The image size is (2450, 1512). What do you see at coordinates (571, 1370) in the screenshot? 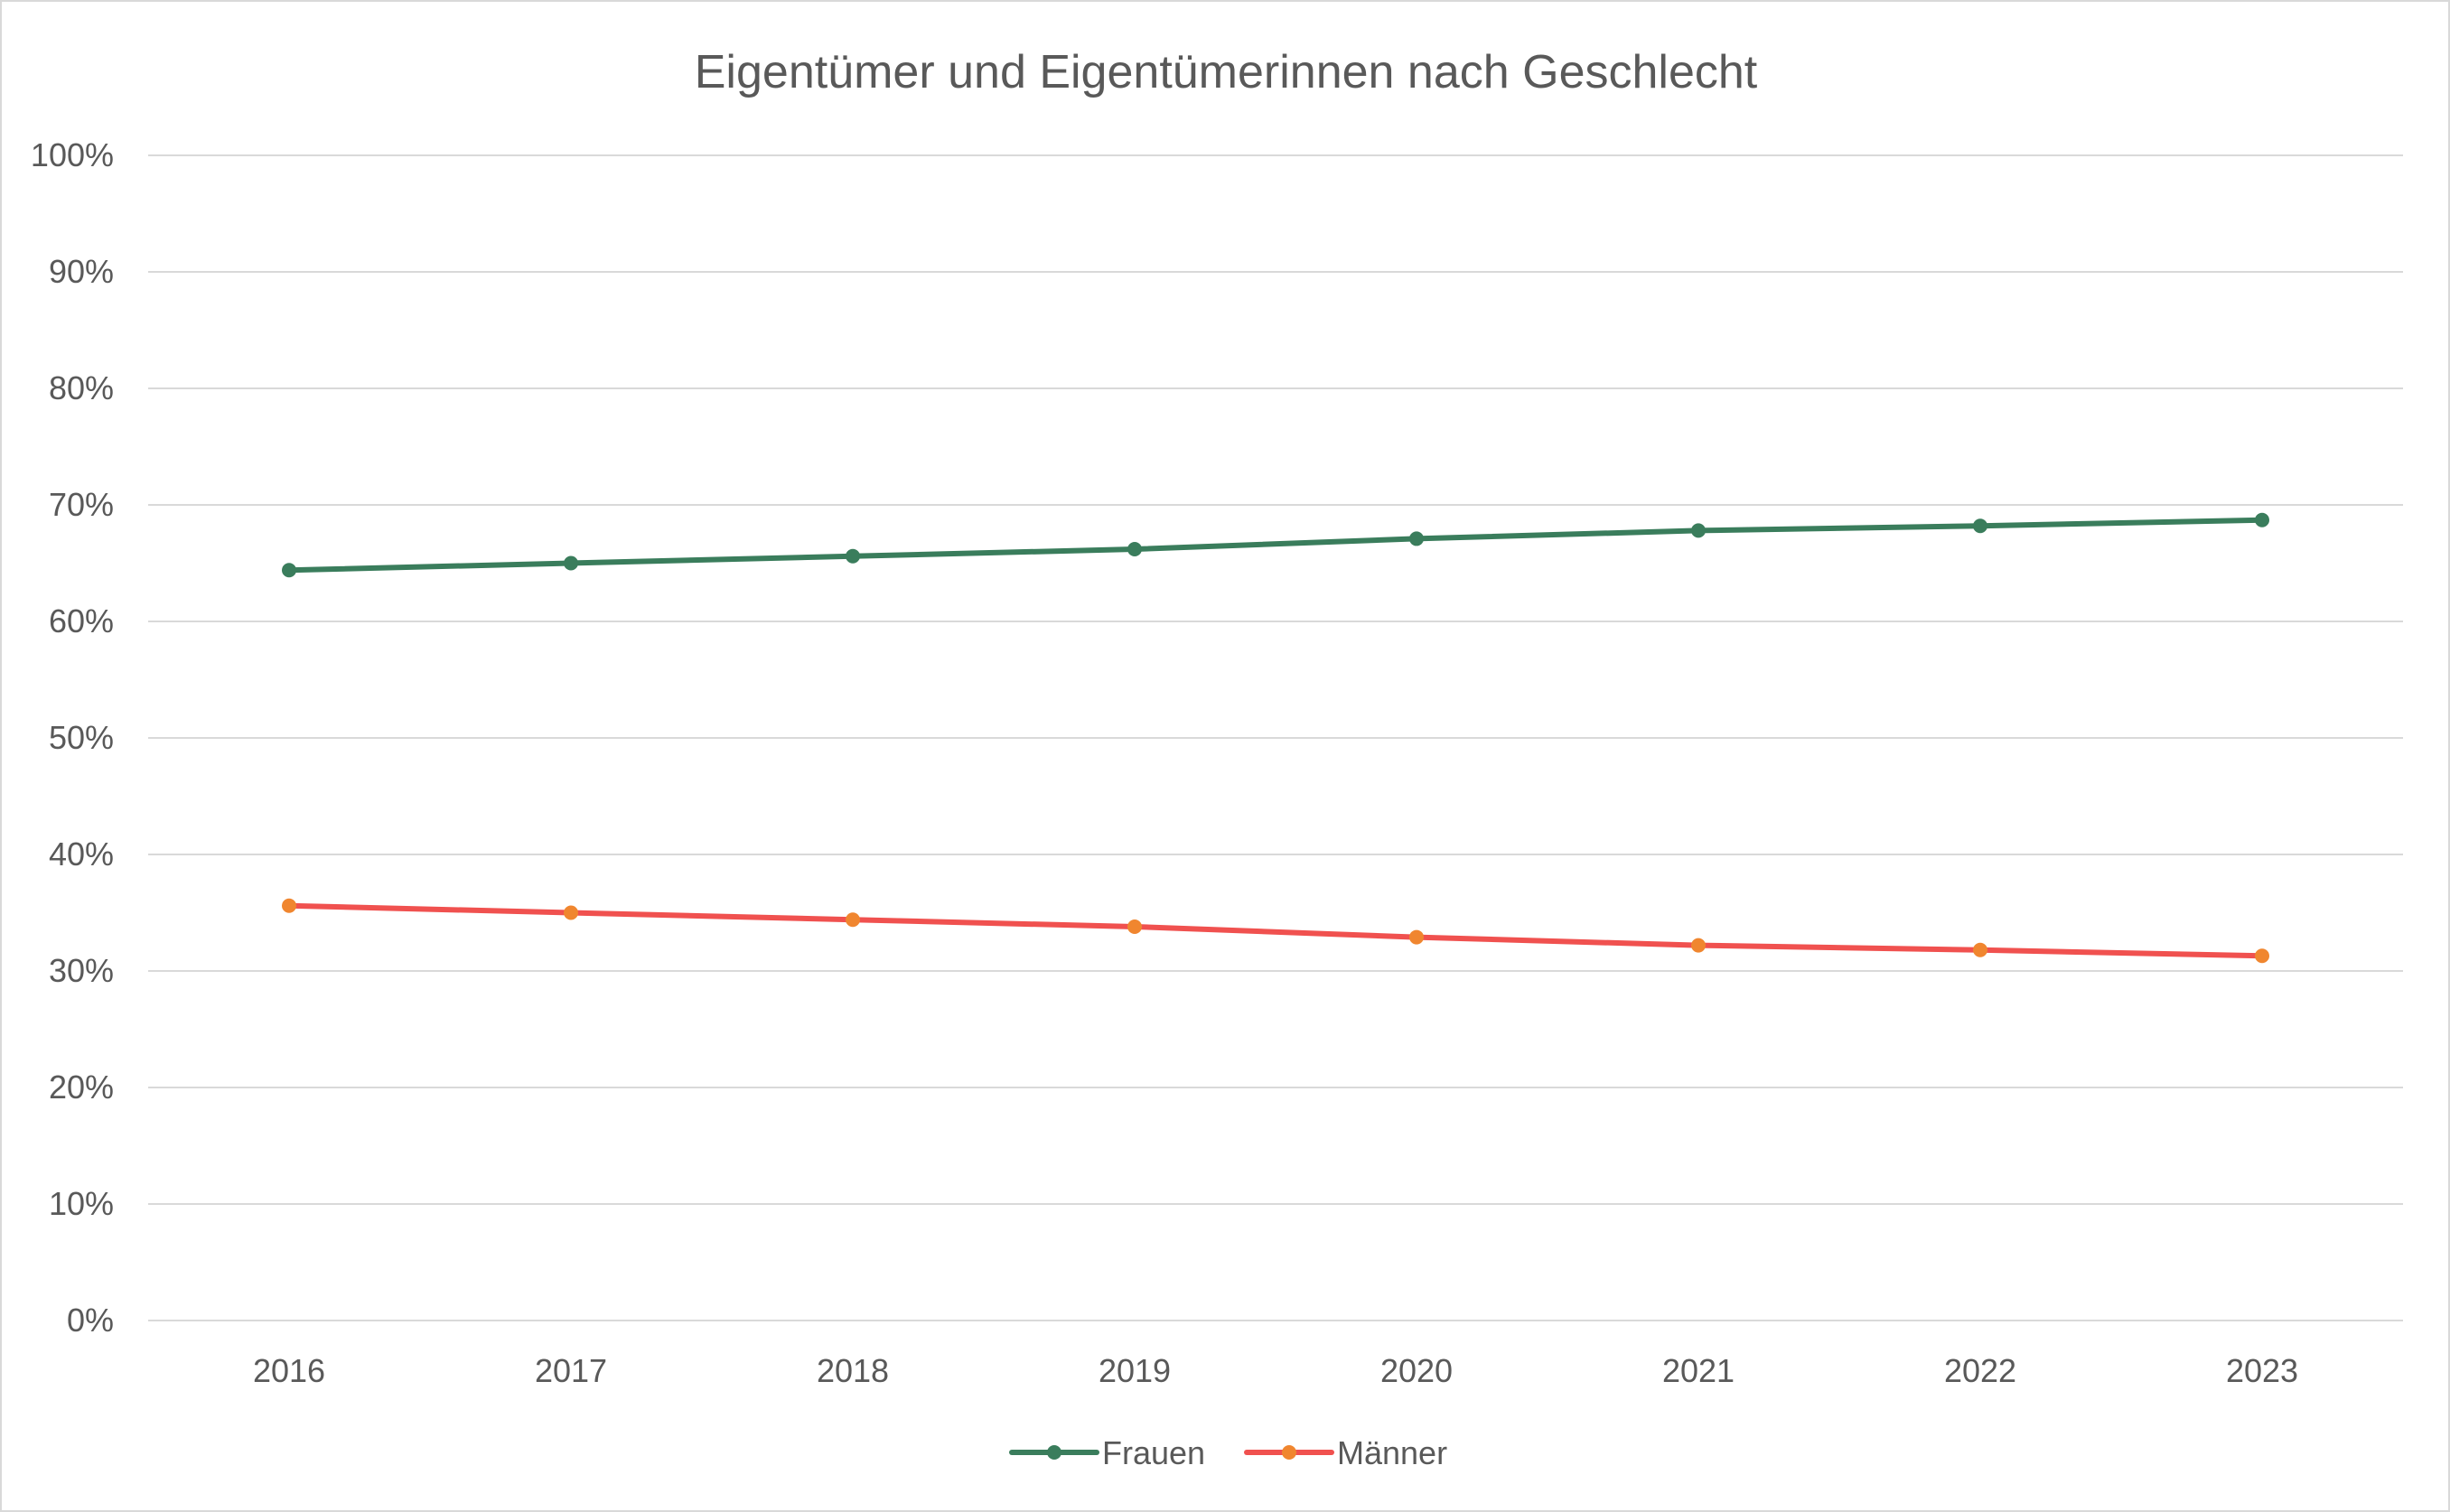
I see `x-tick-label: 2017` at bounding box center [571, 1370].